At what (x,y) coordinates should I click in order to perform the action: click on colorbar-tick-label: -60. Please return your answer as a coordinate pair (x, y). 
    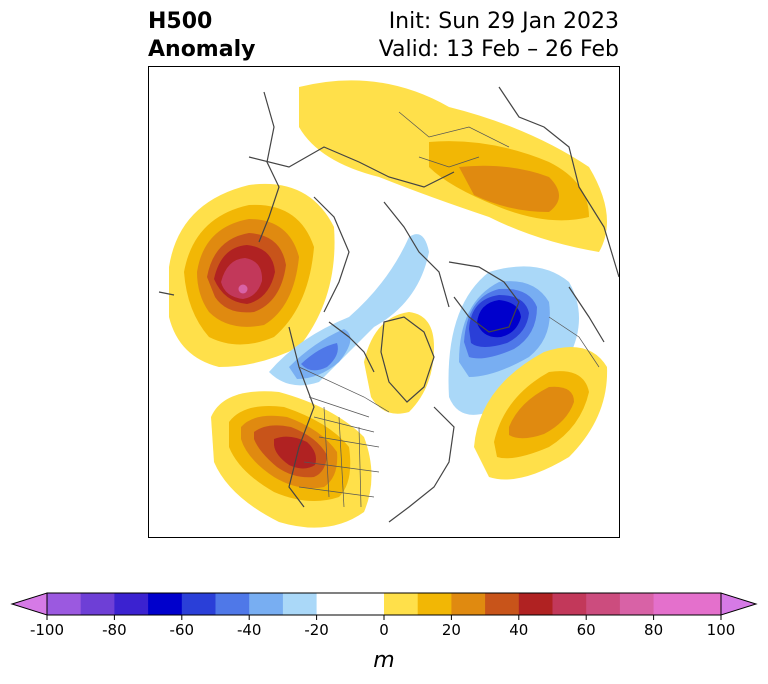
    Looking at the image, I should click on (182, 630).